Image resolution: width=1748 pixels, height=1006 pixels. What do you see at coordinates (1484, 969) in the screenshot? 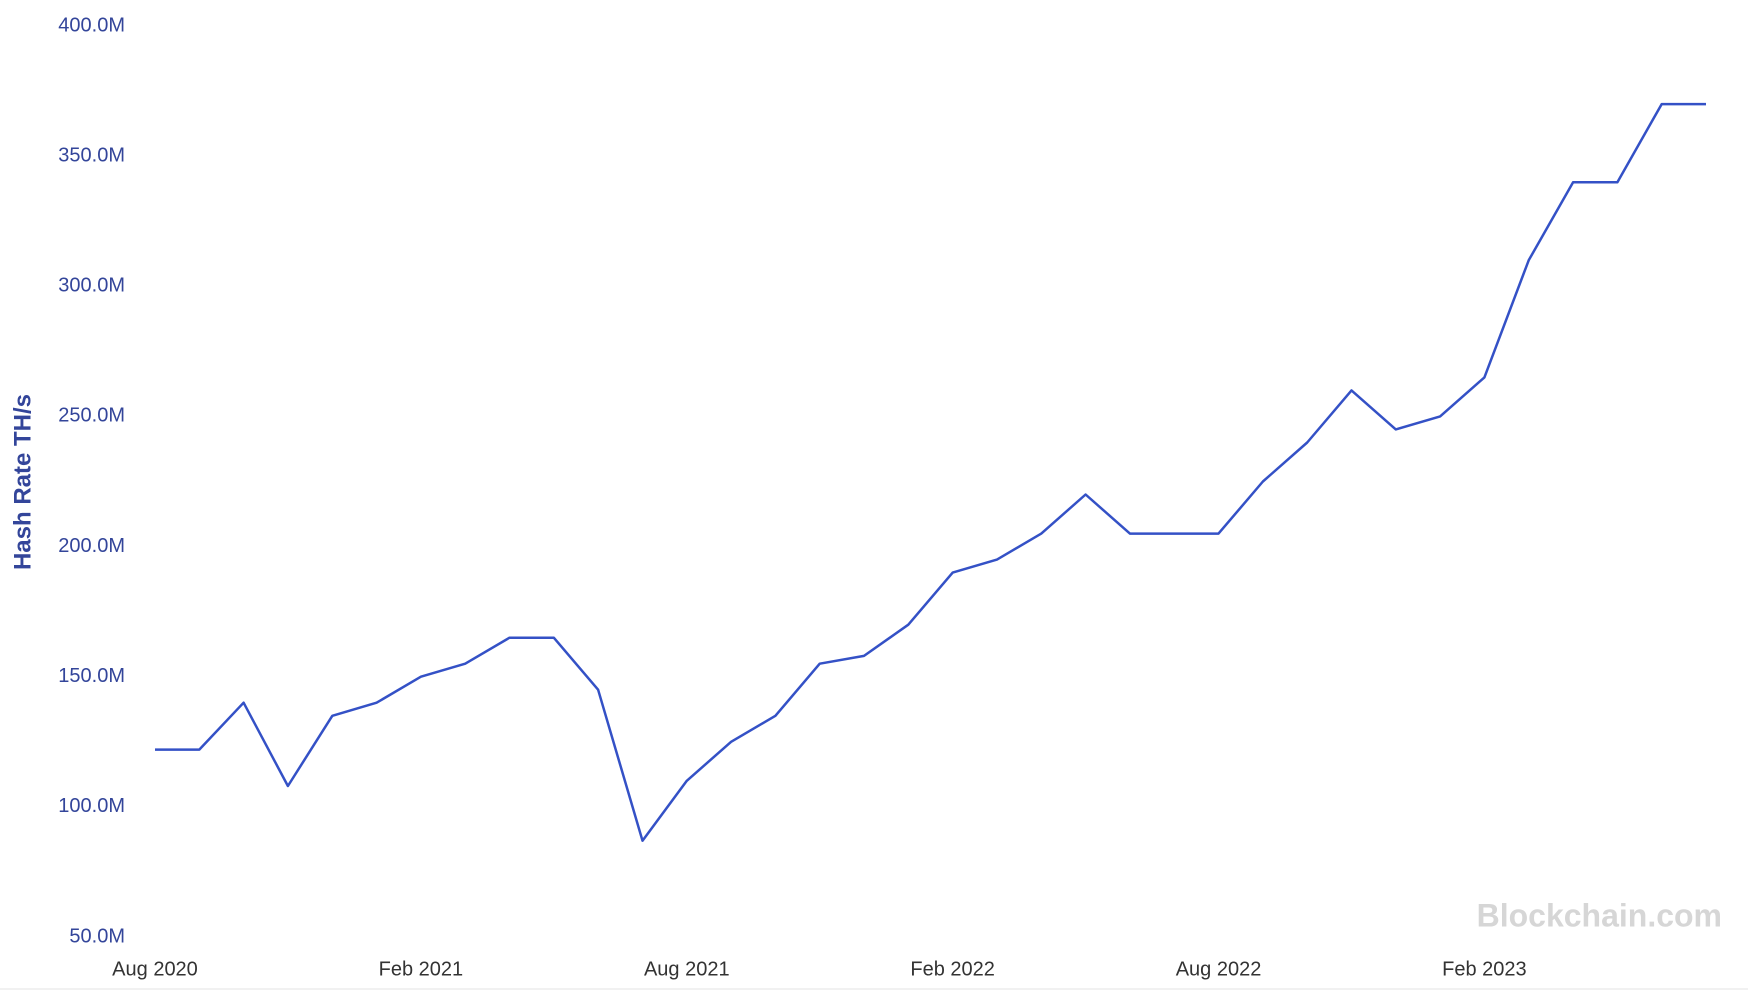
I see `x-tick-label: Feb 2023` at bounding box center [1484, 969].